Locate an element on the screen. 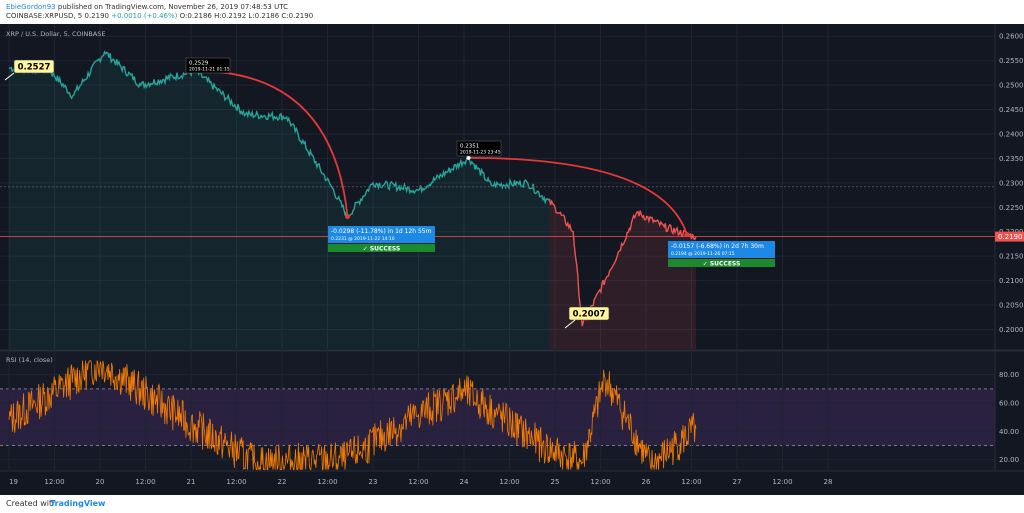 This screenshot has height=513, width=1024. peak-label-2-box is located at coordinates (479, 148).